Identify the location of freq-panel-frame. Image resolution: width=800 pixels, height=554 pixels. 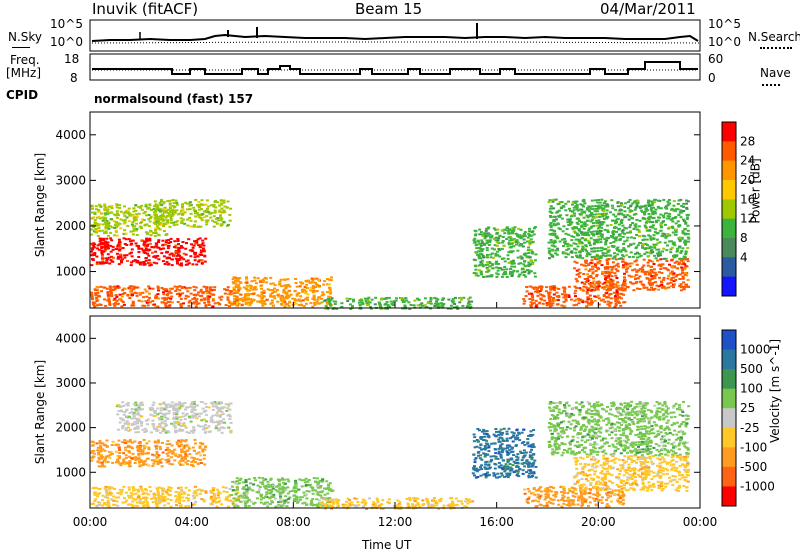
(395, 67).